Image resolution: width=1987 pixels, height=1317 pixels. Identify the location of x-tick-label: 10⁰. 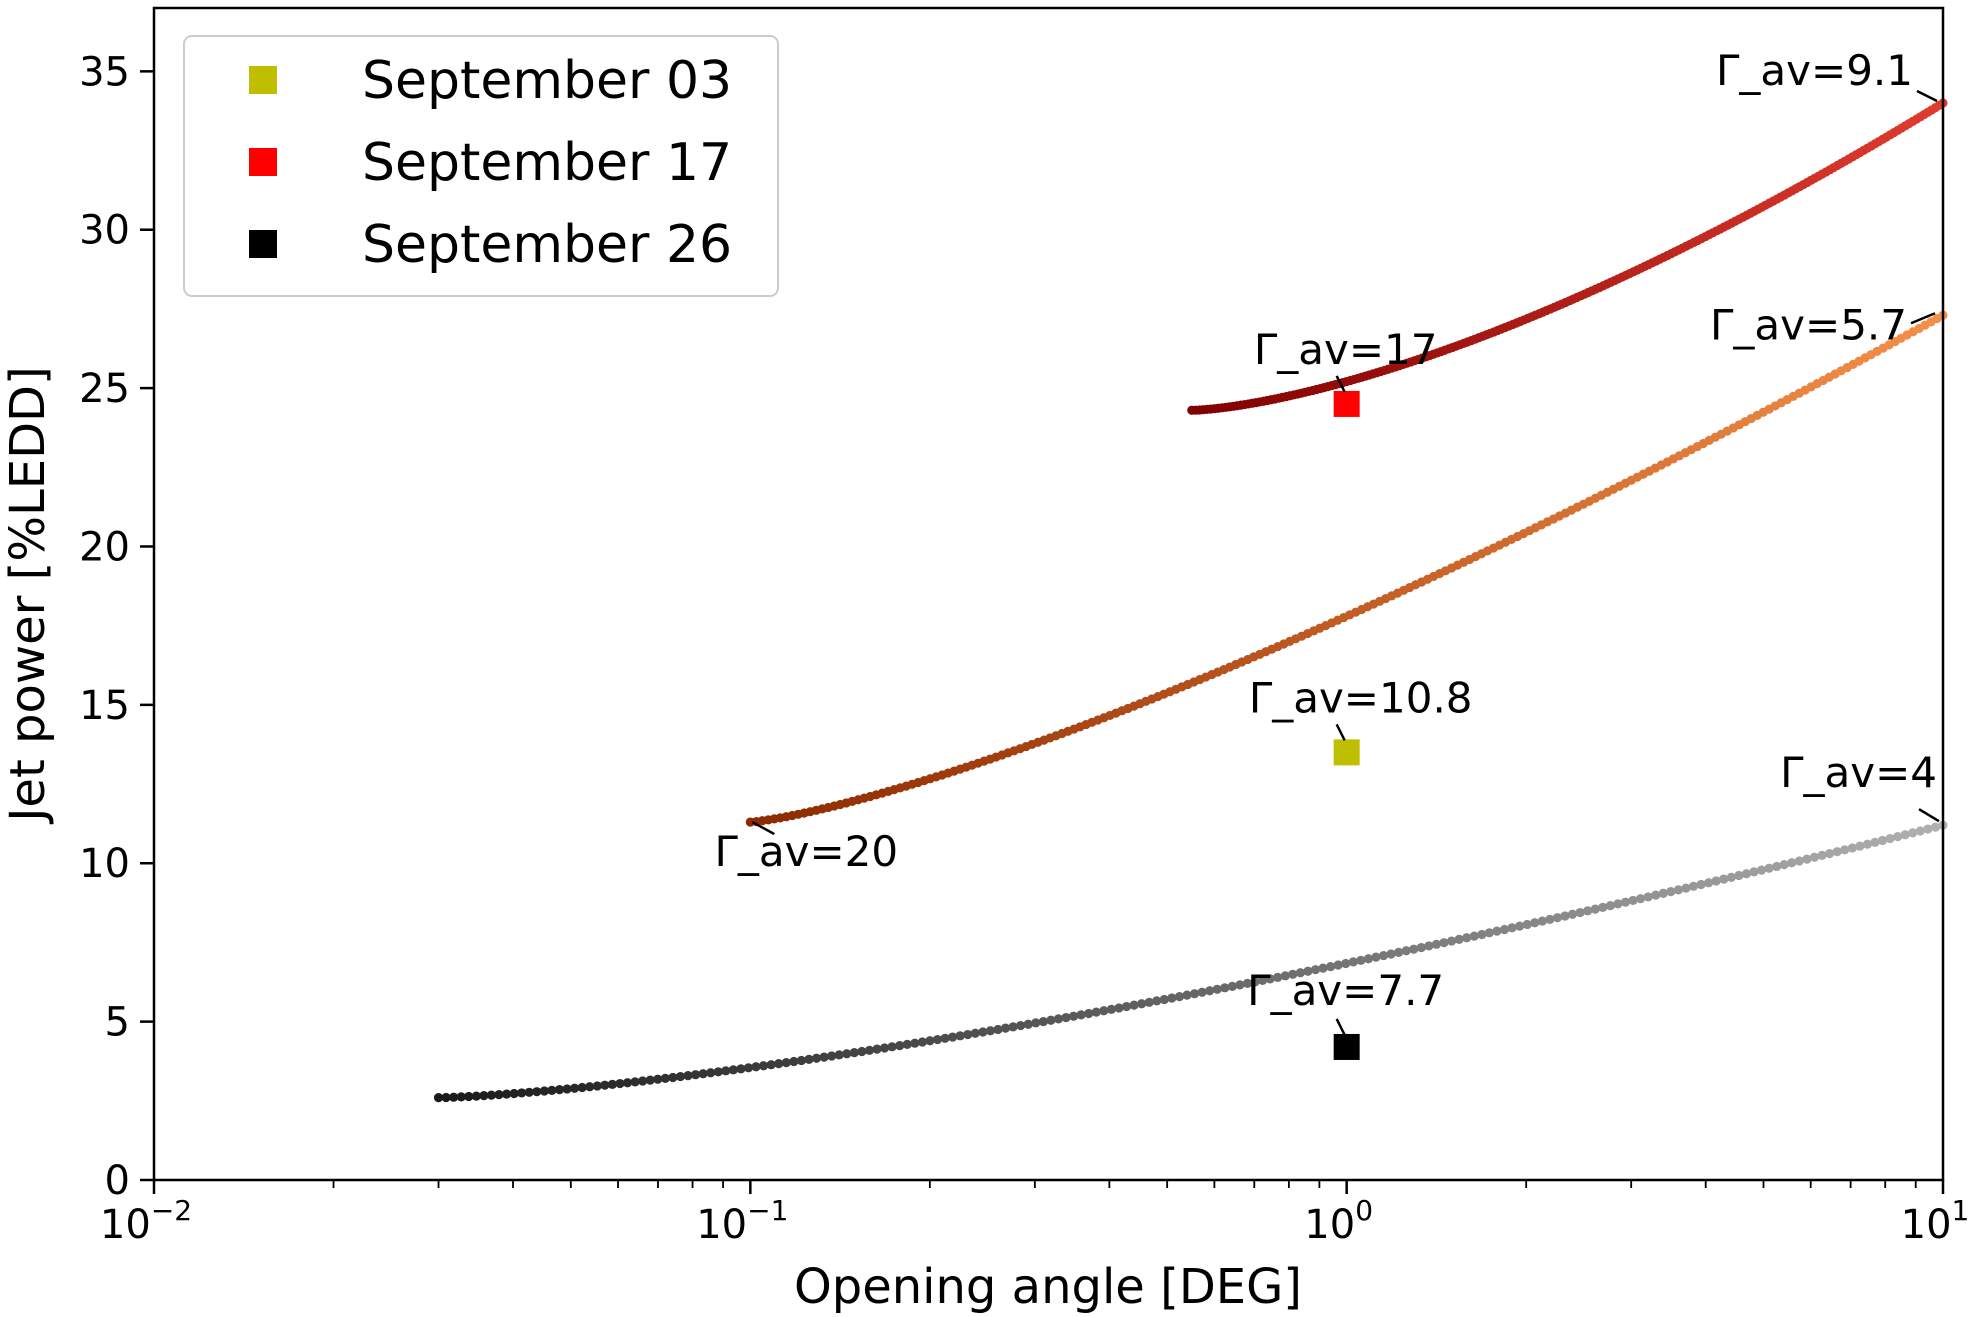
(1338, 1221).